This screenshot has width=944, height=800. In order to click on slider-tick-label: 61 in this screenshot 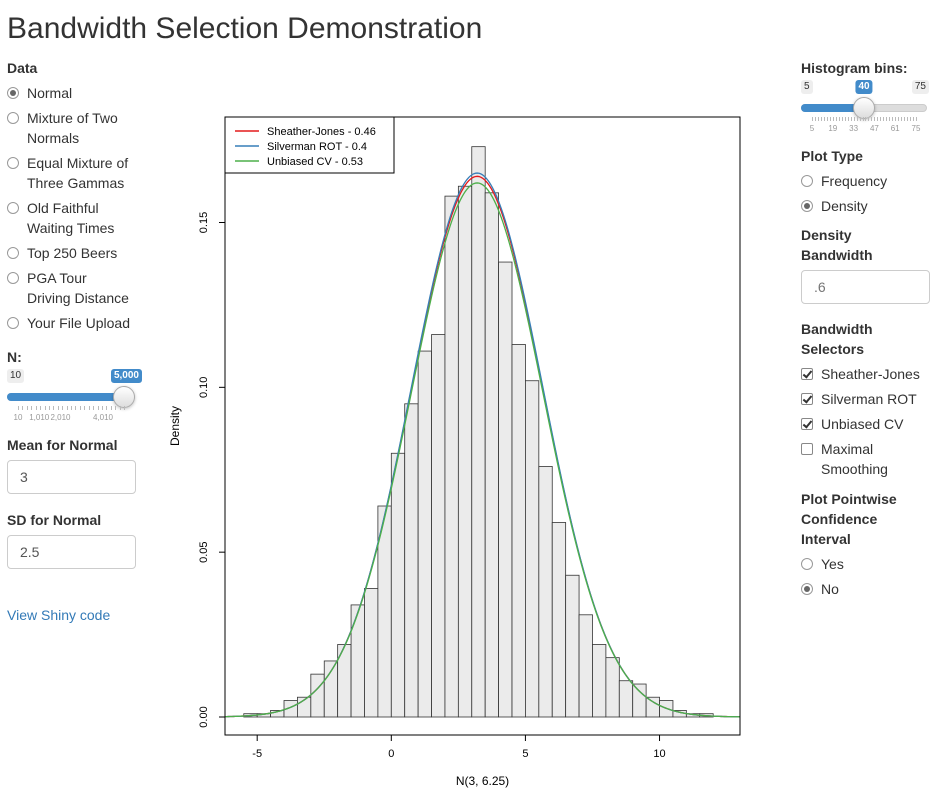, I will do `click(895, 128)`.